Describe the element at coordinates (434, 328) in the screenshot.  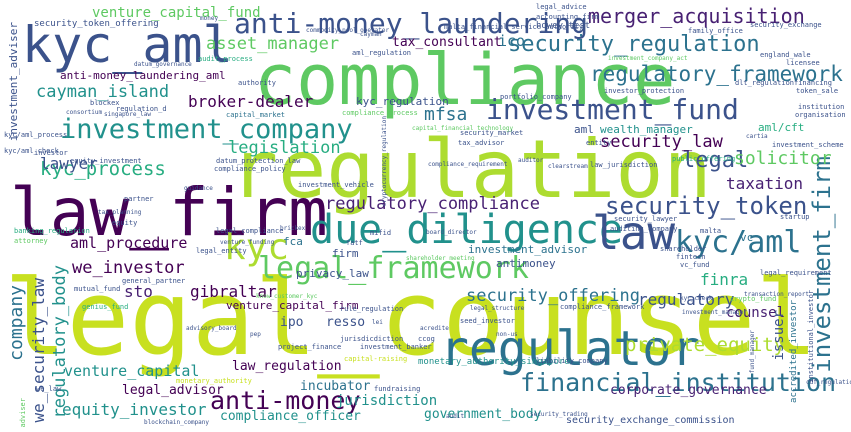
I see `word-acredite: acredite` at that location.